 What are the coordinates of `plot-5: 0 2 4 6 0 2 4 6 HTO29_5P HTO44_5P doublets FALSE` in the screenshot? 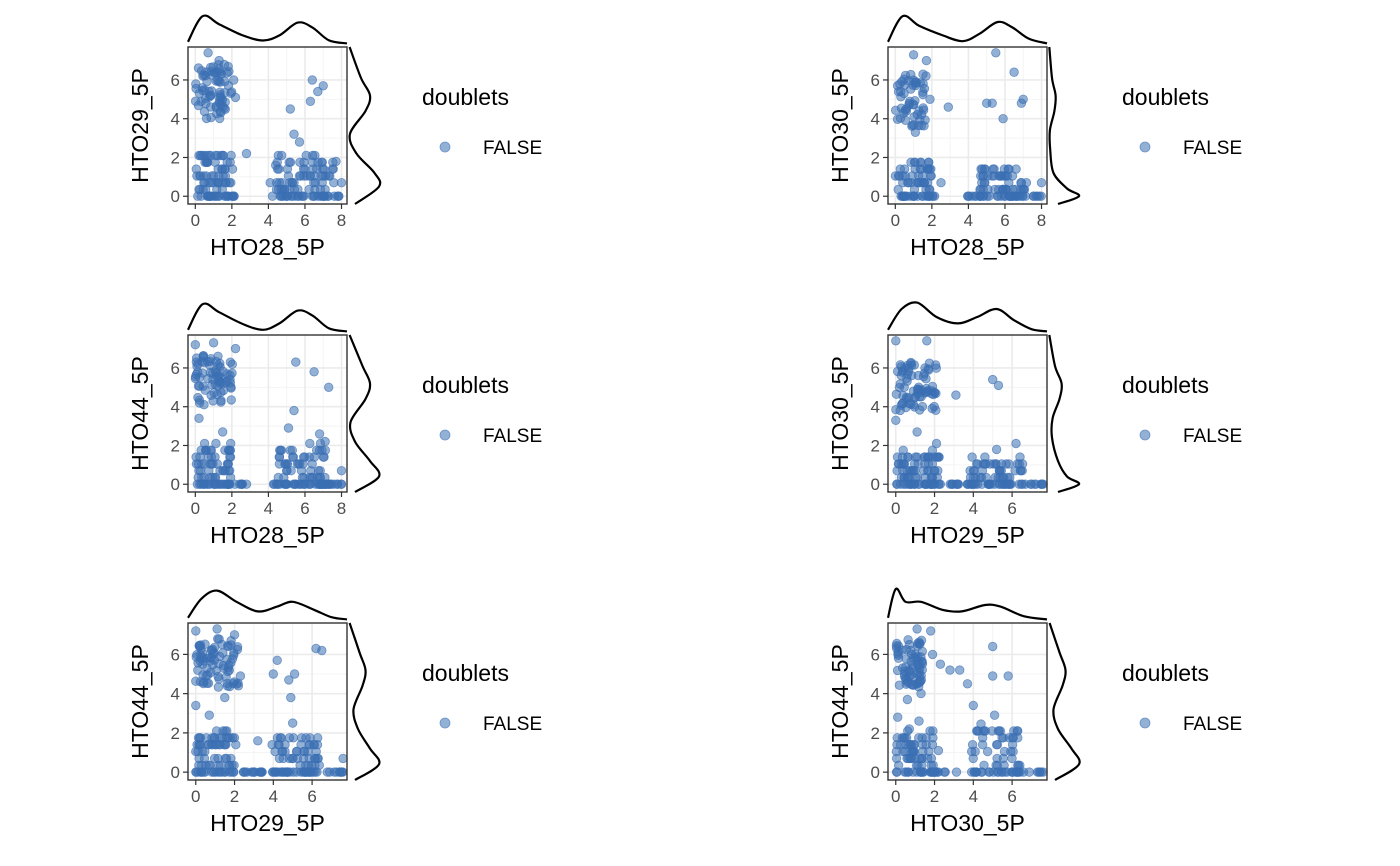 It's located at (334, 712).